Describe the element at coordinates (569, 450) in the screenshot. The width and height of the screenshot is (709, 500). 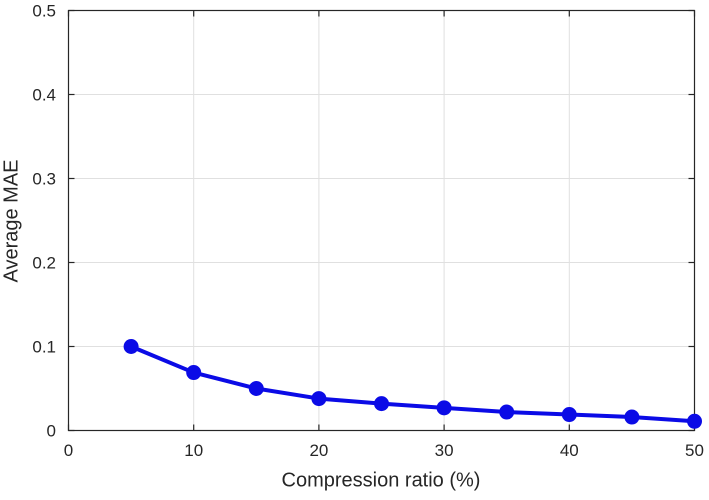
I see `x-tick-label: 40` at that location.